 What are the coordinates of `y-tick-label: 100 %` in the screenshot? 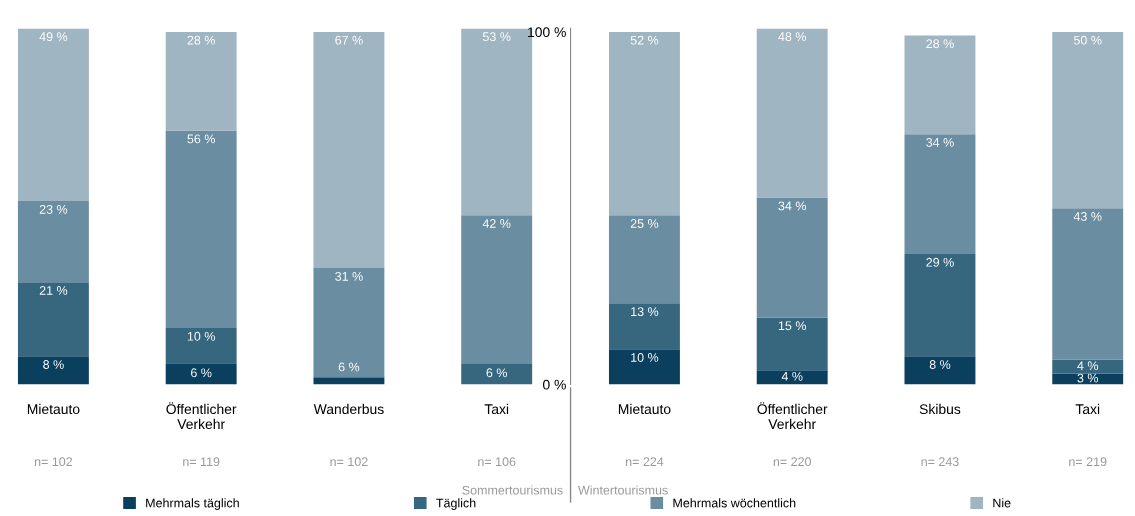 It's located at (547, 32).